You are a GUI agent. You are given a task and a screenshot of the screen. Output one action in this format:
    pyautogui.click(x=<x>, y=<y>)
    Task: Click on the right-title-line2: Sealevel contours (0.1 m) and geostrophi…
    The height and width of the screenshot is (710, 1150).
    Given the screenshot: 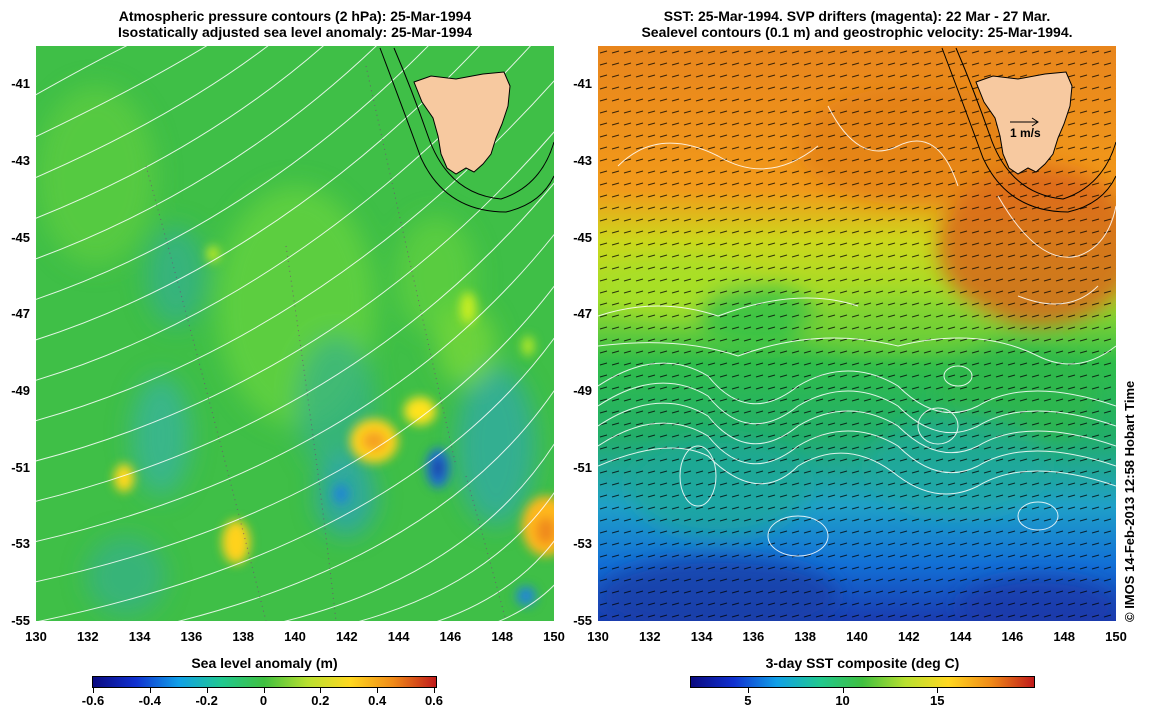 What is the action you would take?
    pyautogui.click(x=857, y=32)
    